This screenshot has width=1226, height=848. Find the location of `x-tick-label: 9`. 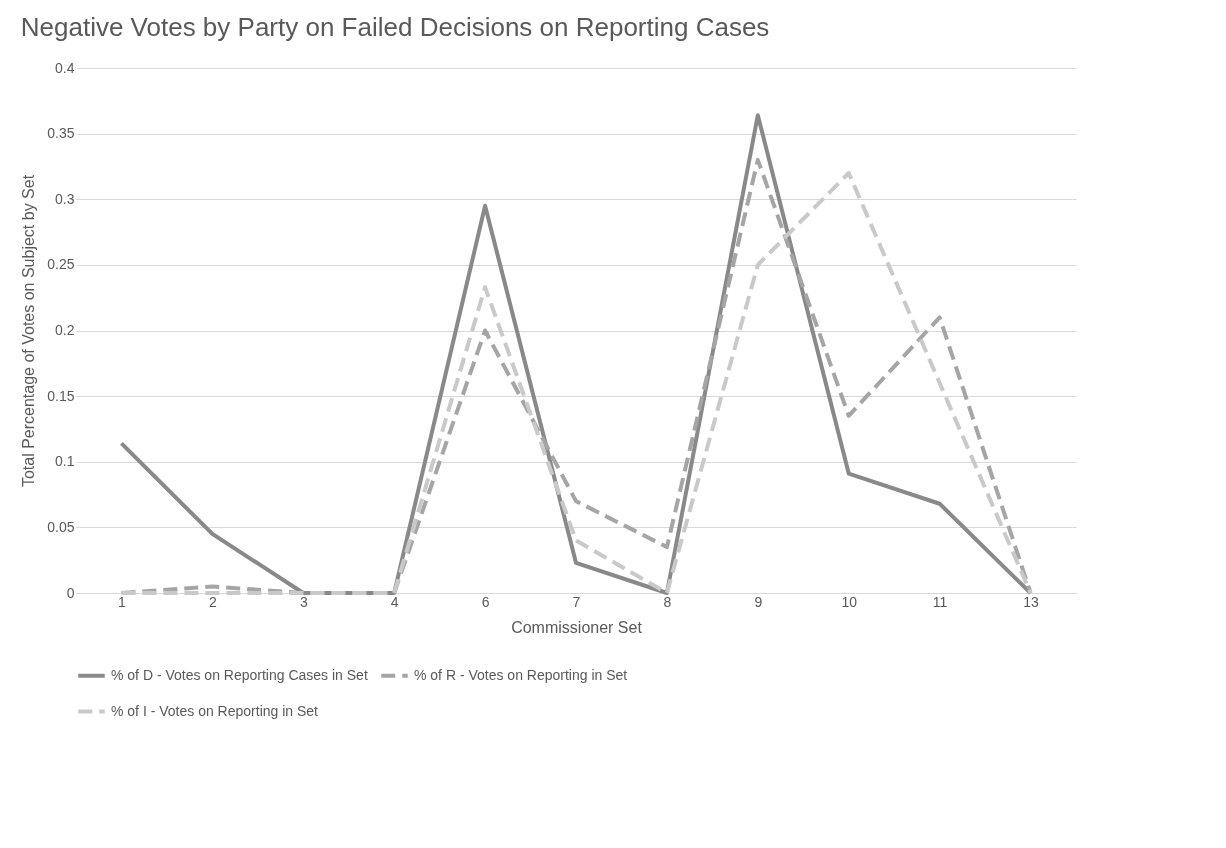

x-tick-label: 9 is located at coordinates (758, 601).